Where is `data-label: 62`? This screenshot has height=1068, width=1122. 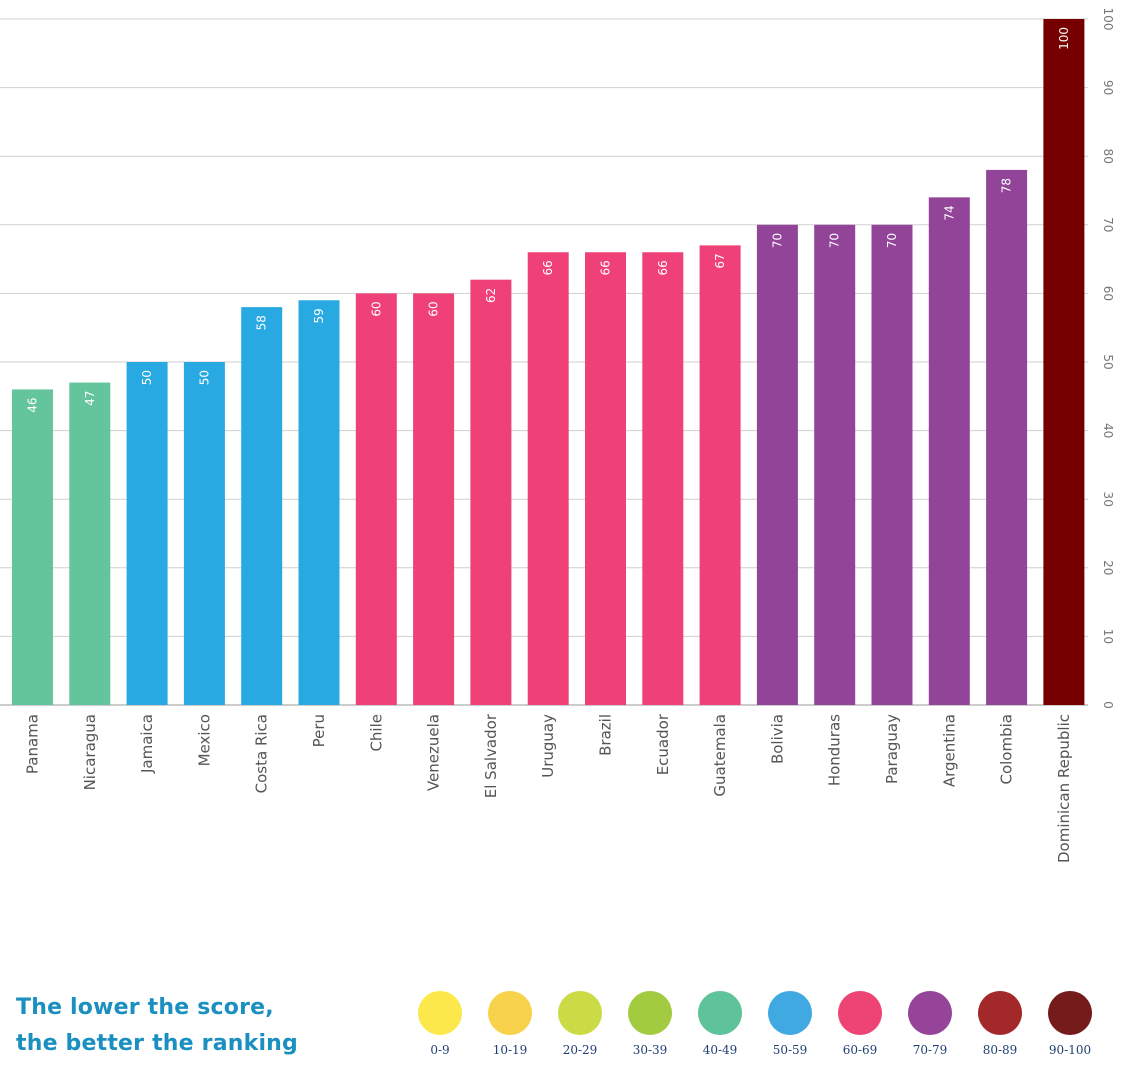
data-label: 62 is located at coordinates (491, 295).